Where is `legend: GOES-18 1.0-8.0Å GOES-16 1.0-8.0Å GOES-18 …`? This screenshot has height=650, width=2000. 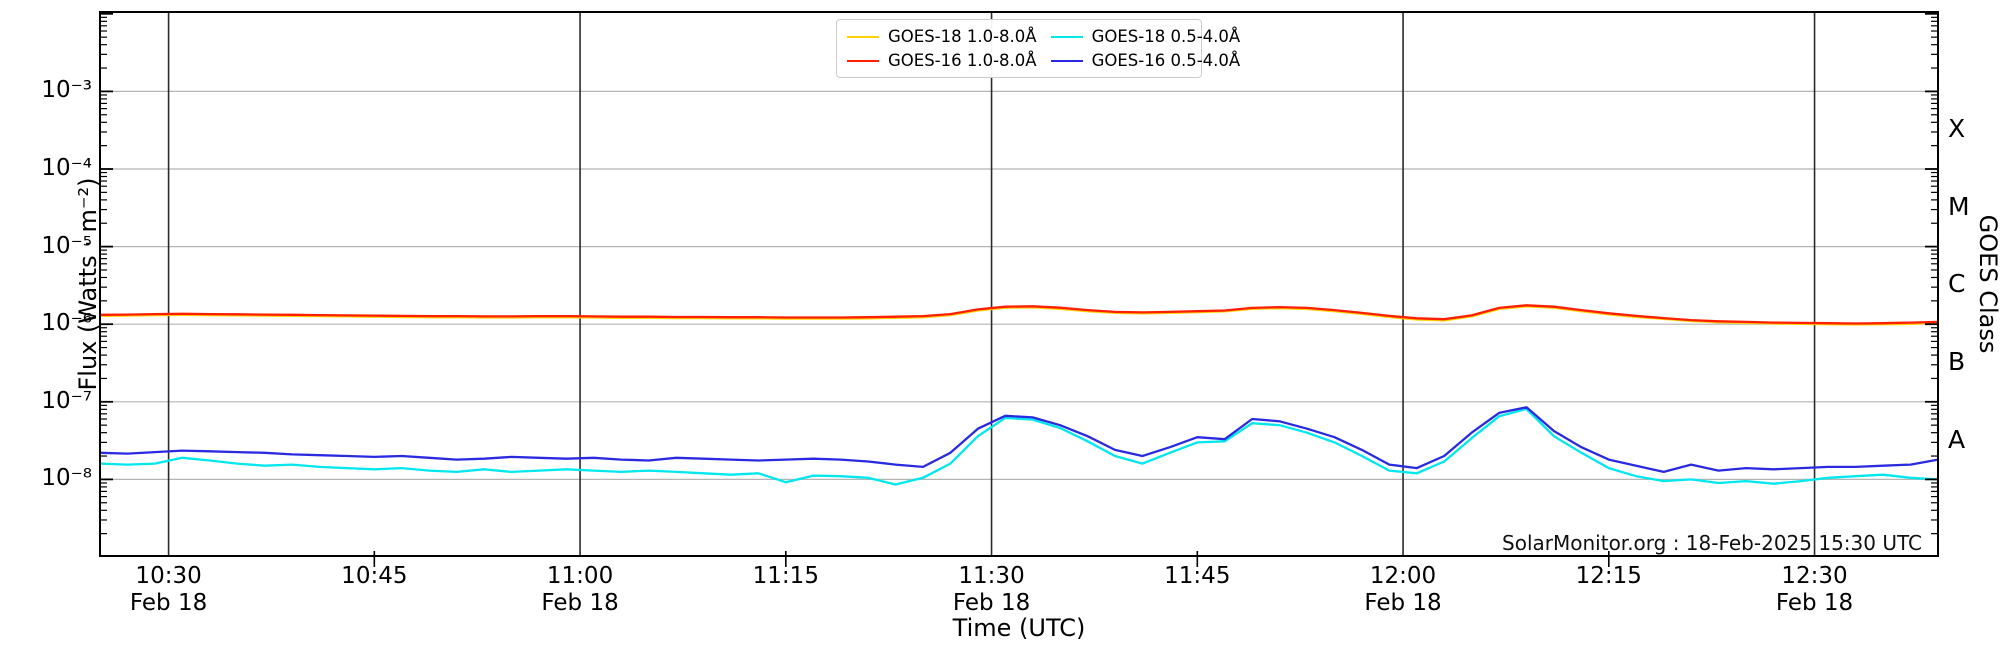 legend: GOES-18 1.0-8.0Å GOES-16 1.0-8.0Å GOES-18 … is located at coordinates (1038, 48).